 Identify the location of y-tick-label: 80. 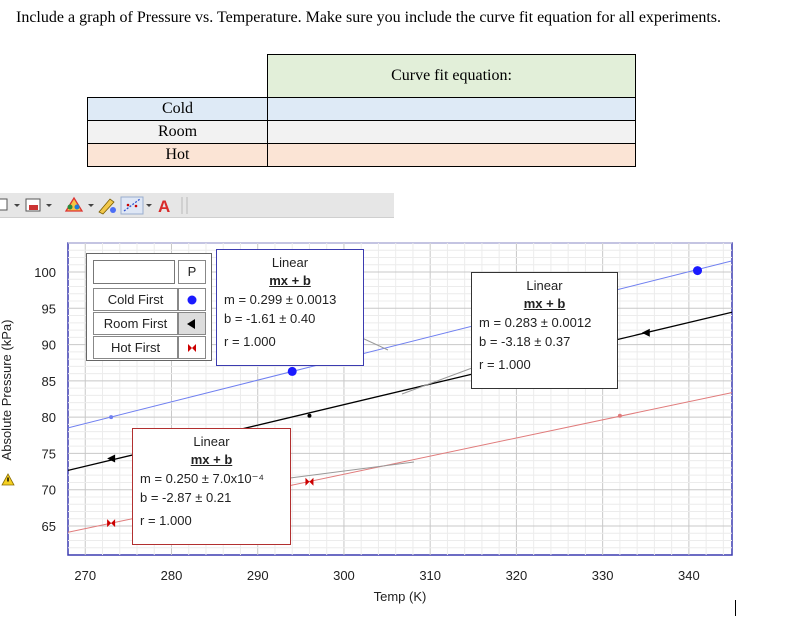
(49, 417).